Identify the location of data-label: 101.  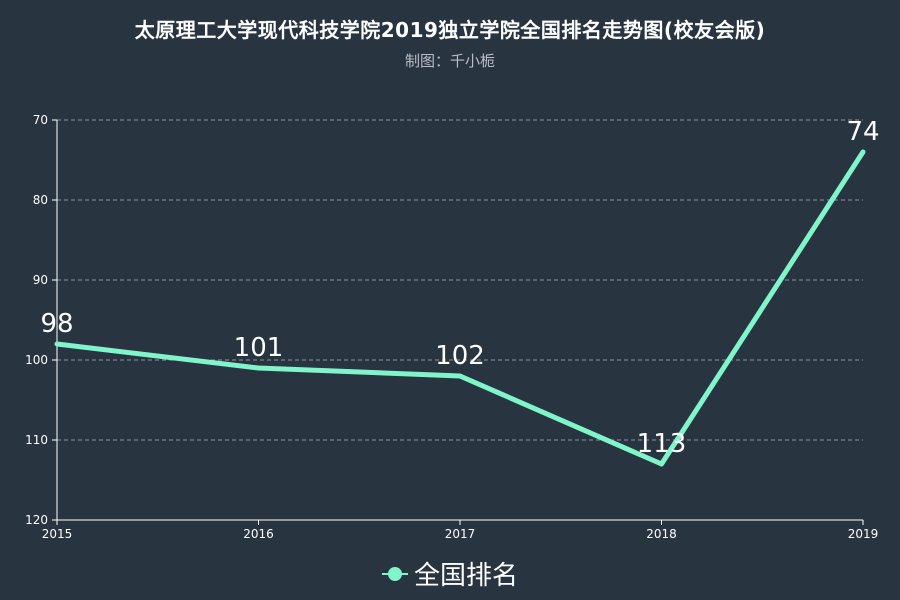
(259, 348).